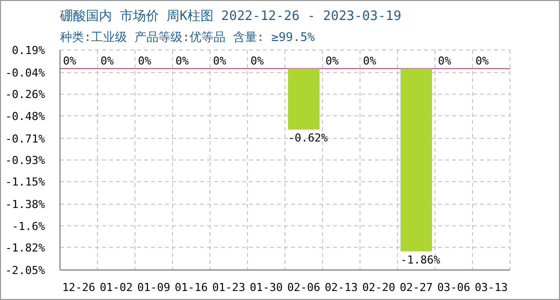 This screenshot has height=300, width=560. I want to click on y-tick-label: 0.19%, so click(29, 50).